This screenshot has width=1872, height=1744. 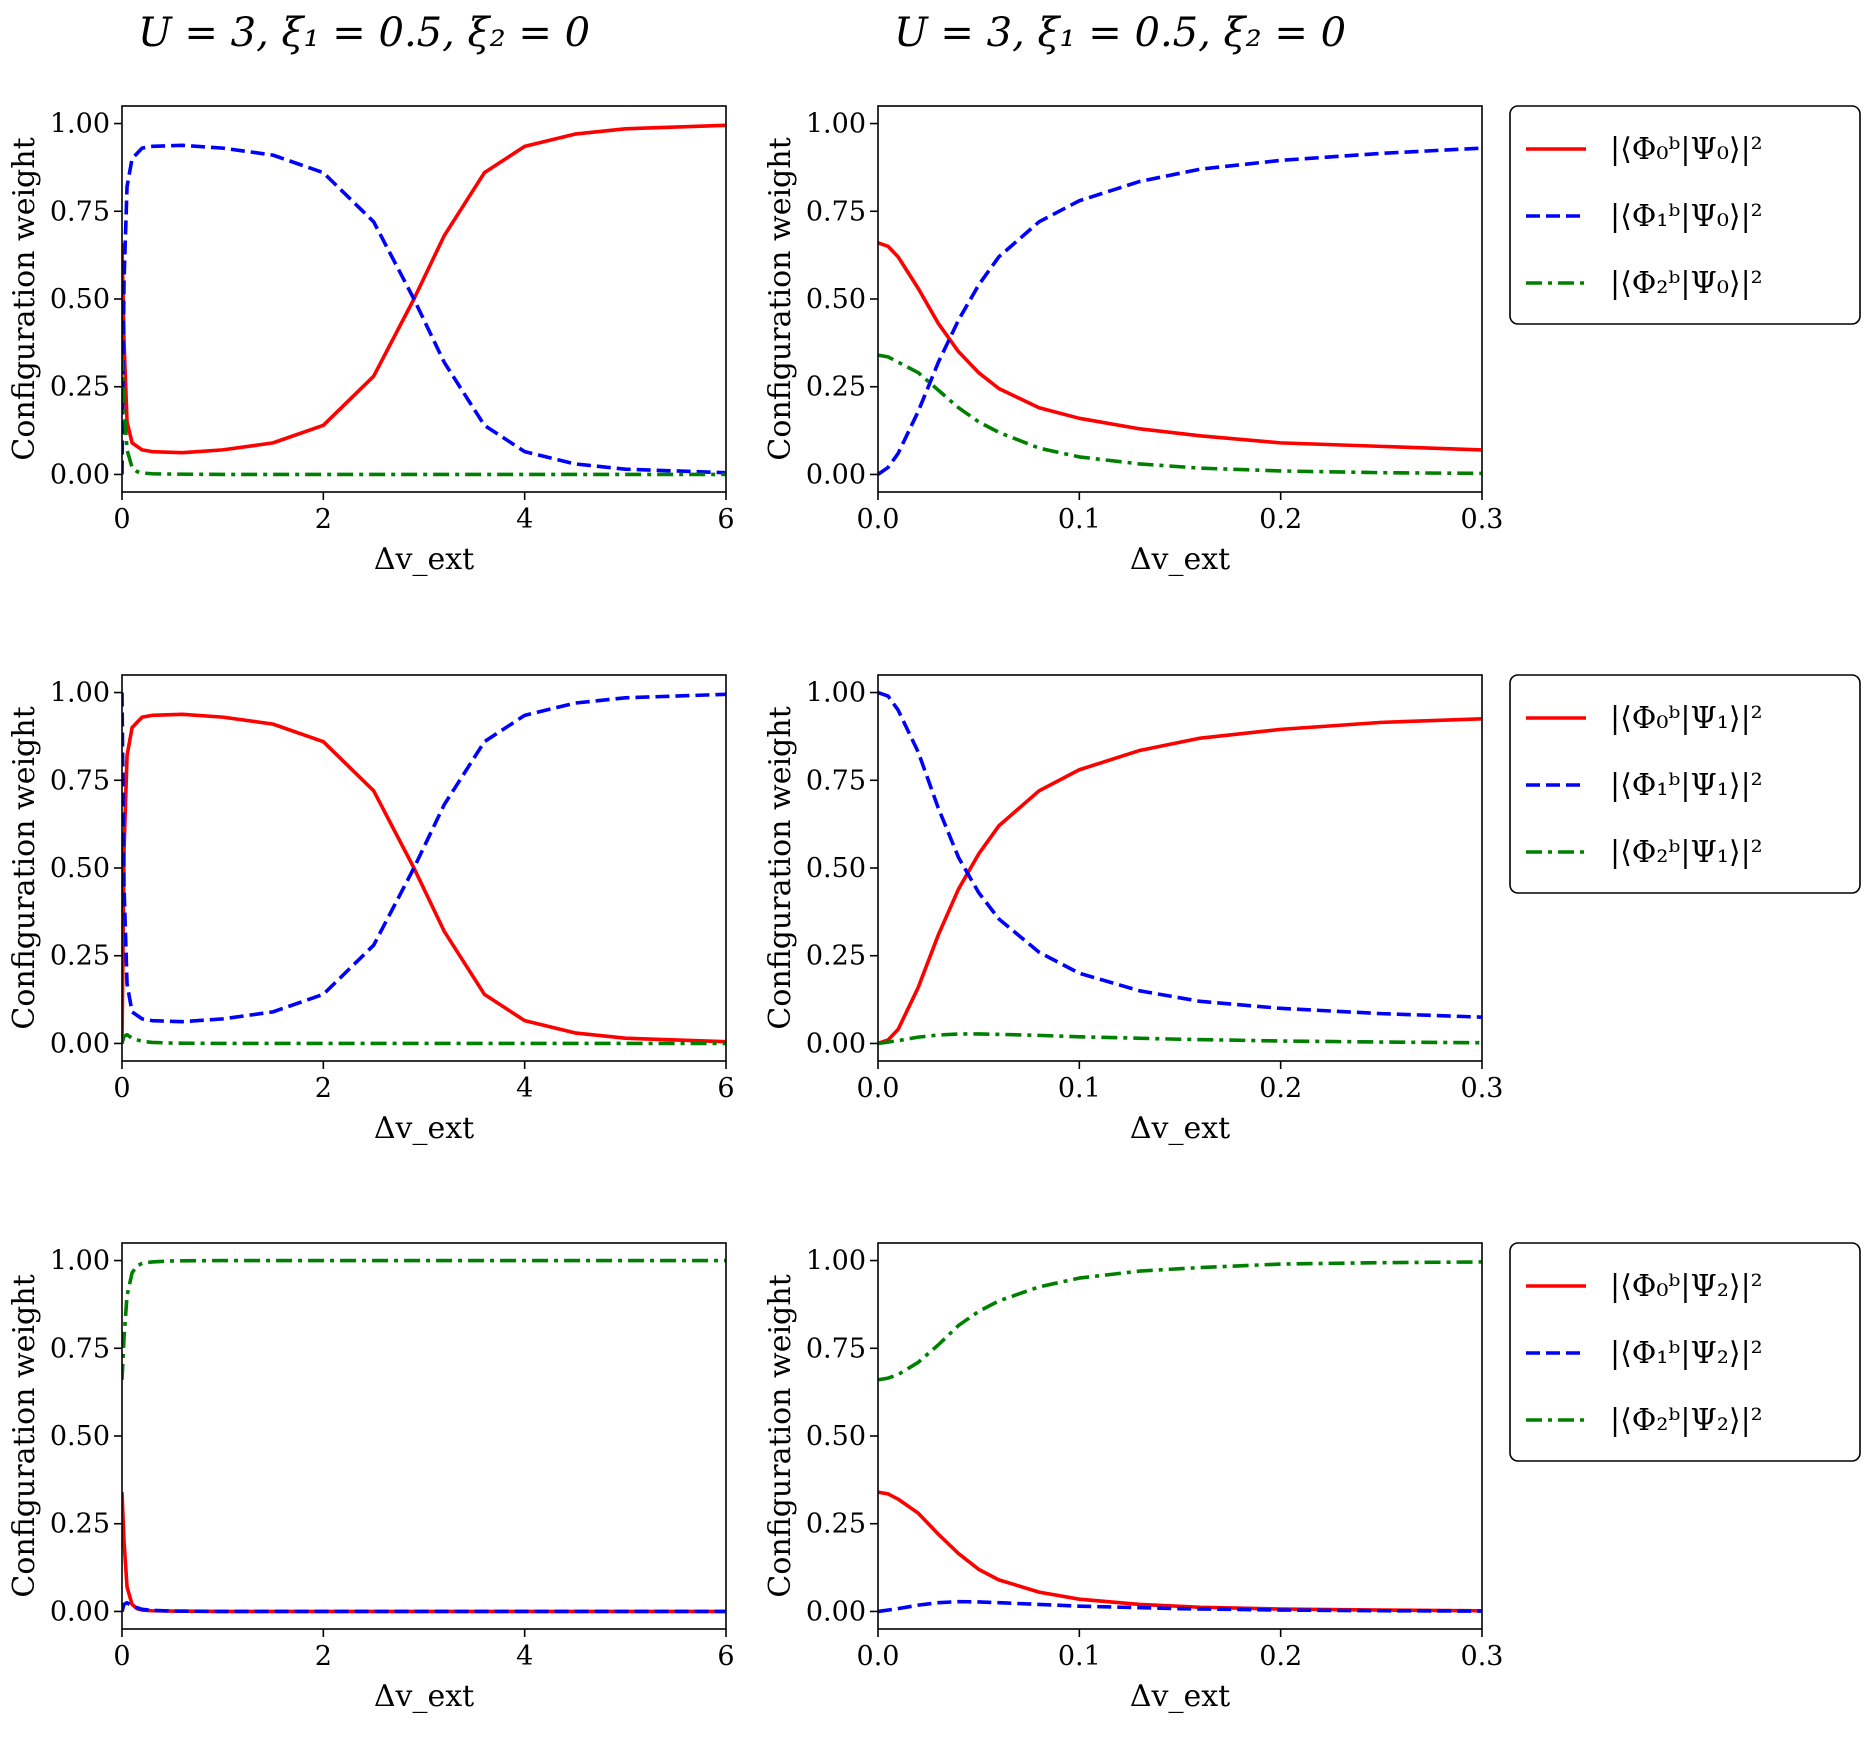 I want to click on legend-label: |⟨Φ₁ᵇ|Ψ₂⟩|², so click(x=1686, y=1353).